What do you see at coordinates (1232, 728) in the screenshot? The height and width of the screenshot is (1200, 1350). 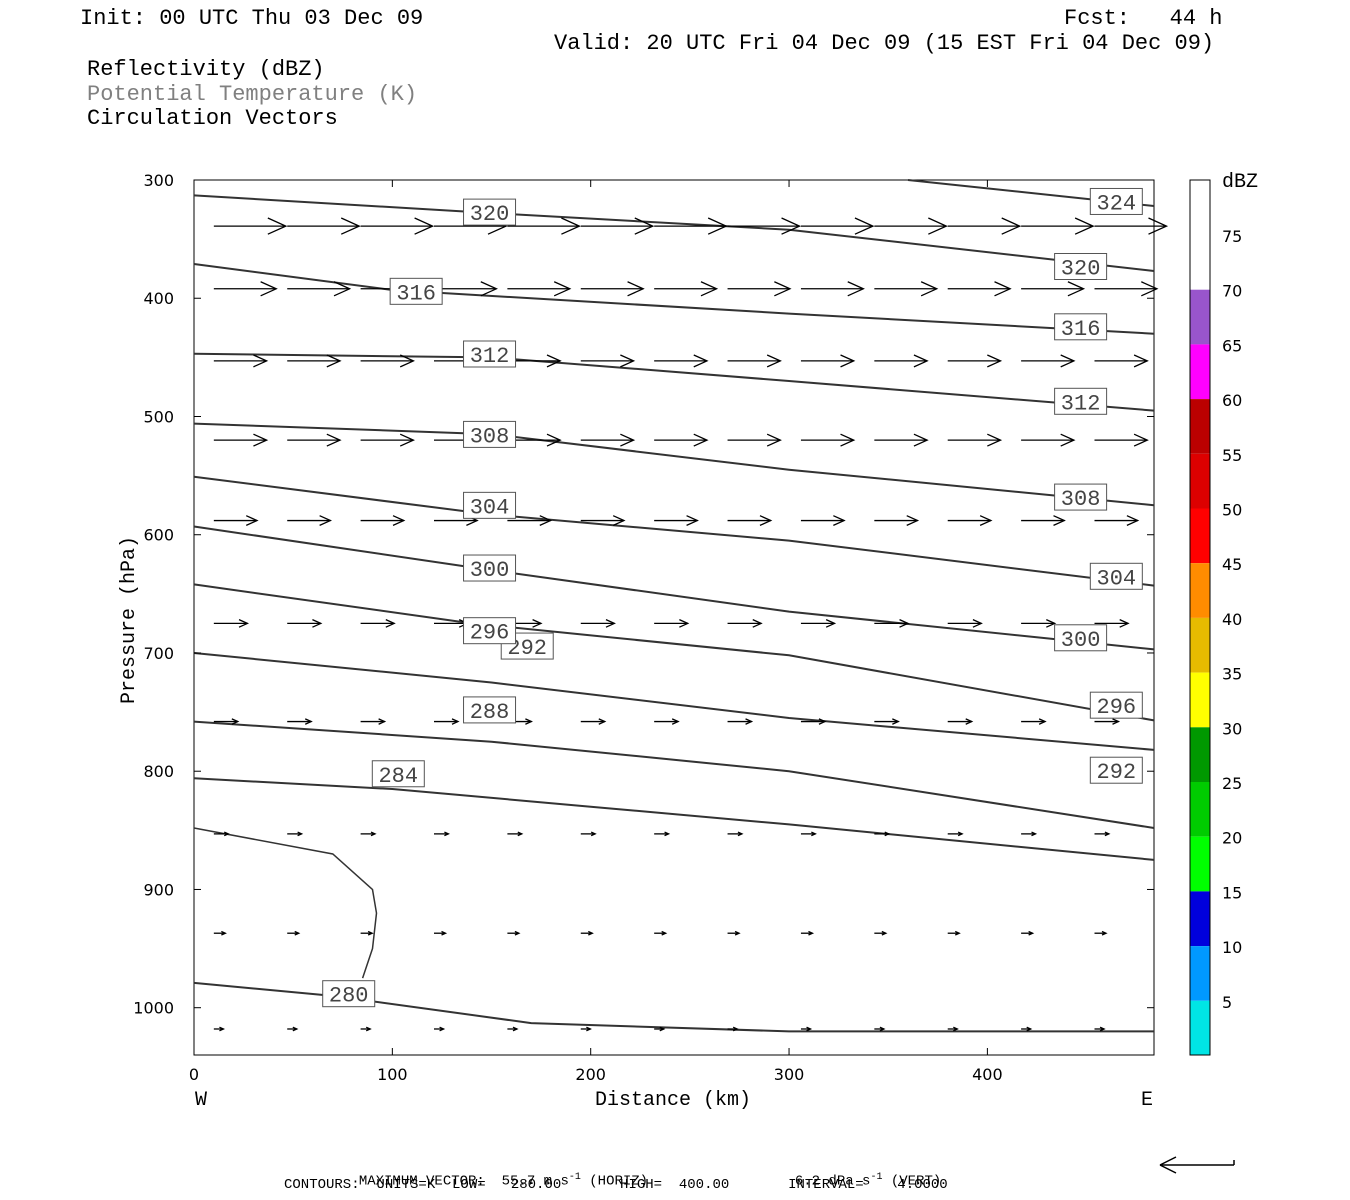 I see `colorbar-level: 30` at bounding box center [1232, 728].